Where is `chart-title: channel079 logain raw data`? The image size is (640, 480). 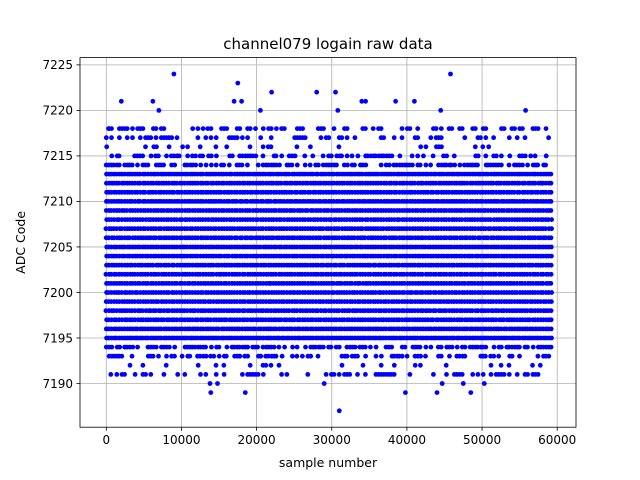 chart-title: channel079 logain raw data is located at coordinates (327, 44).